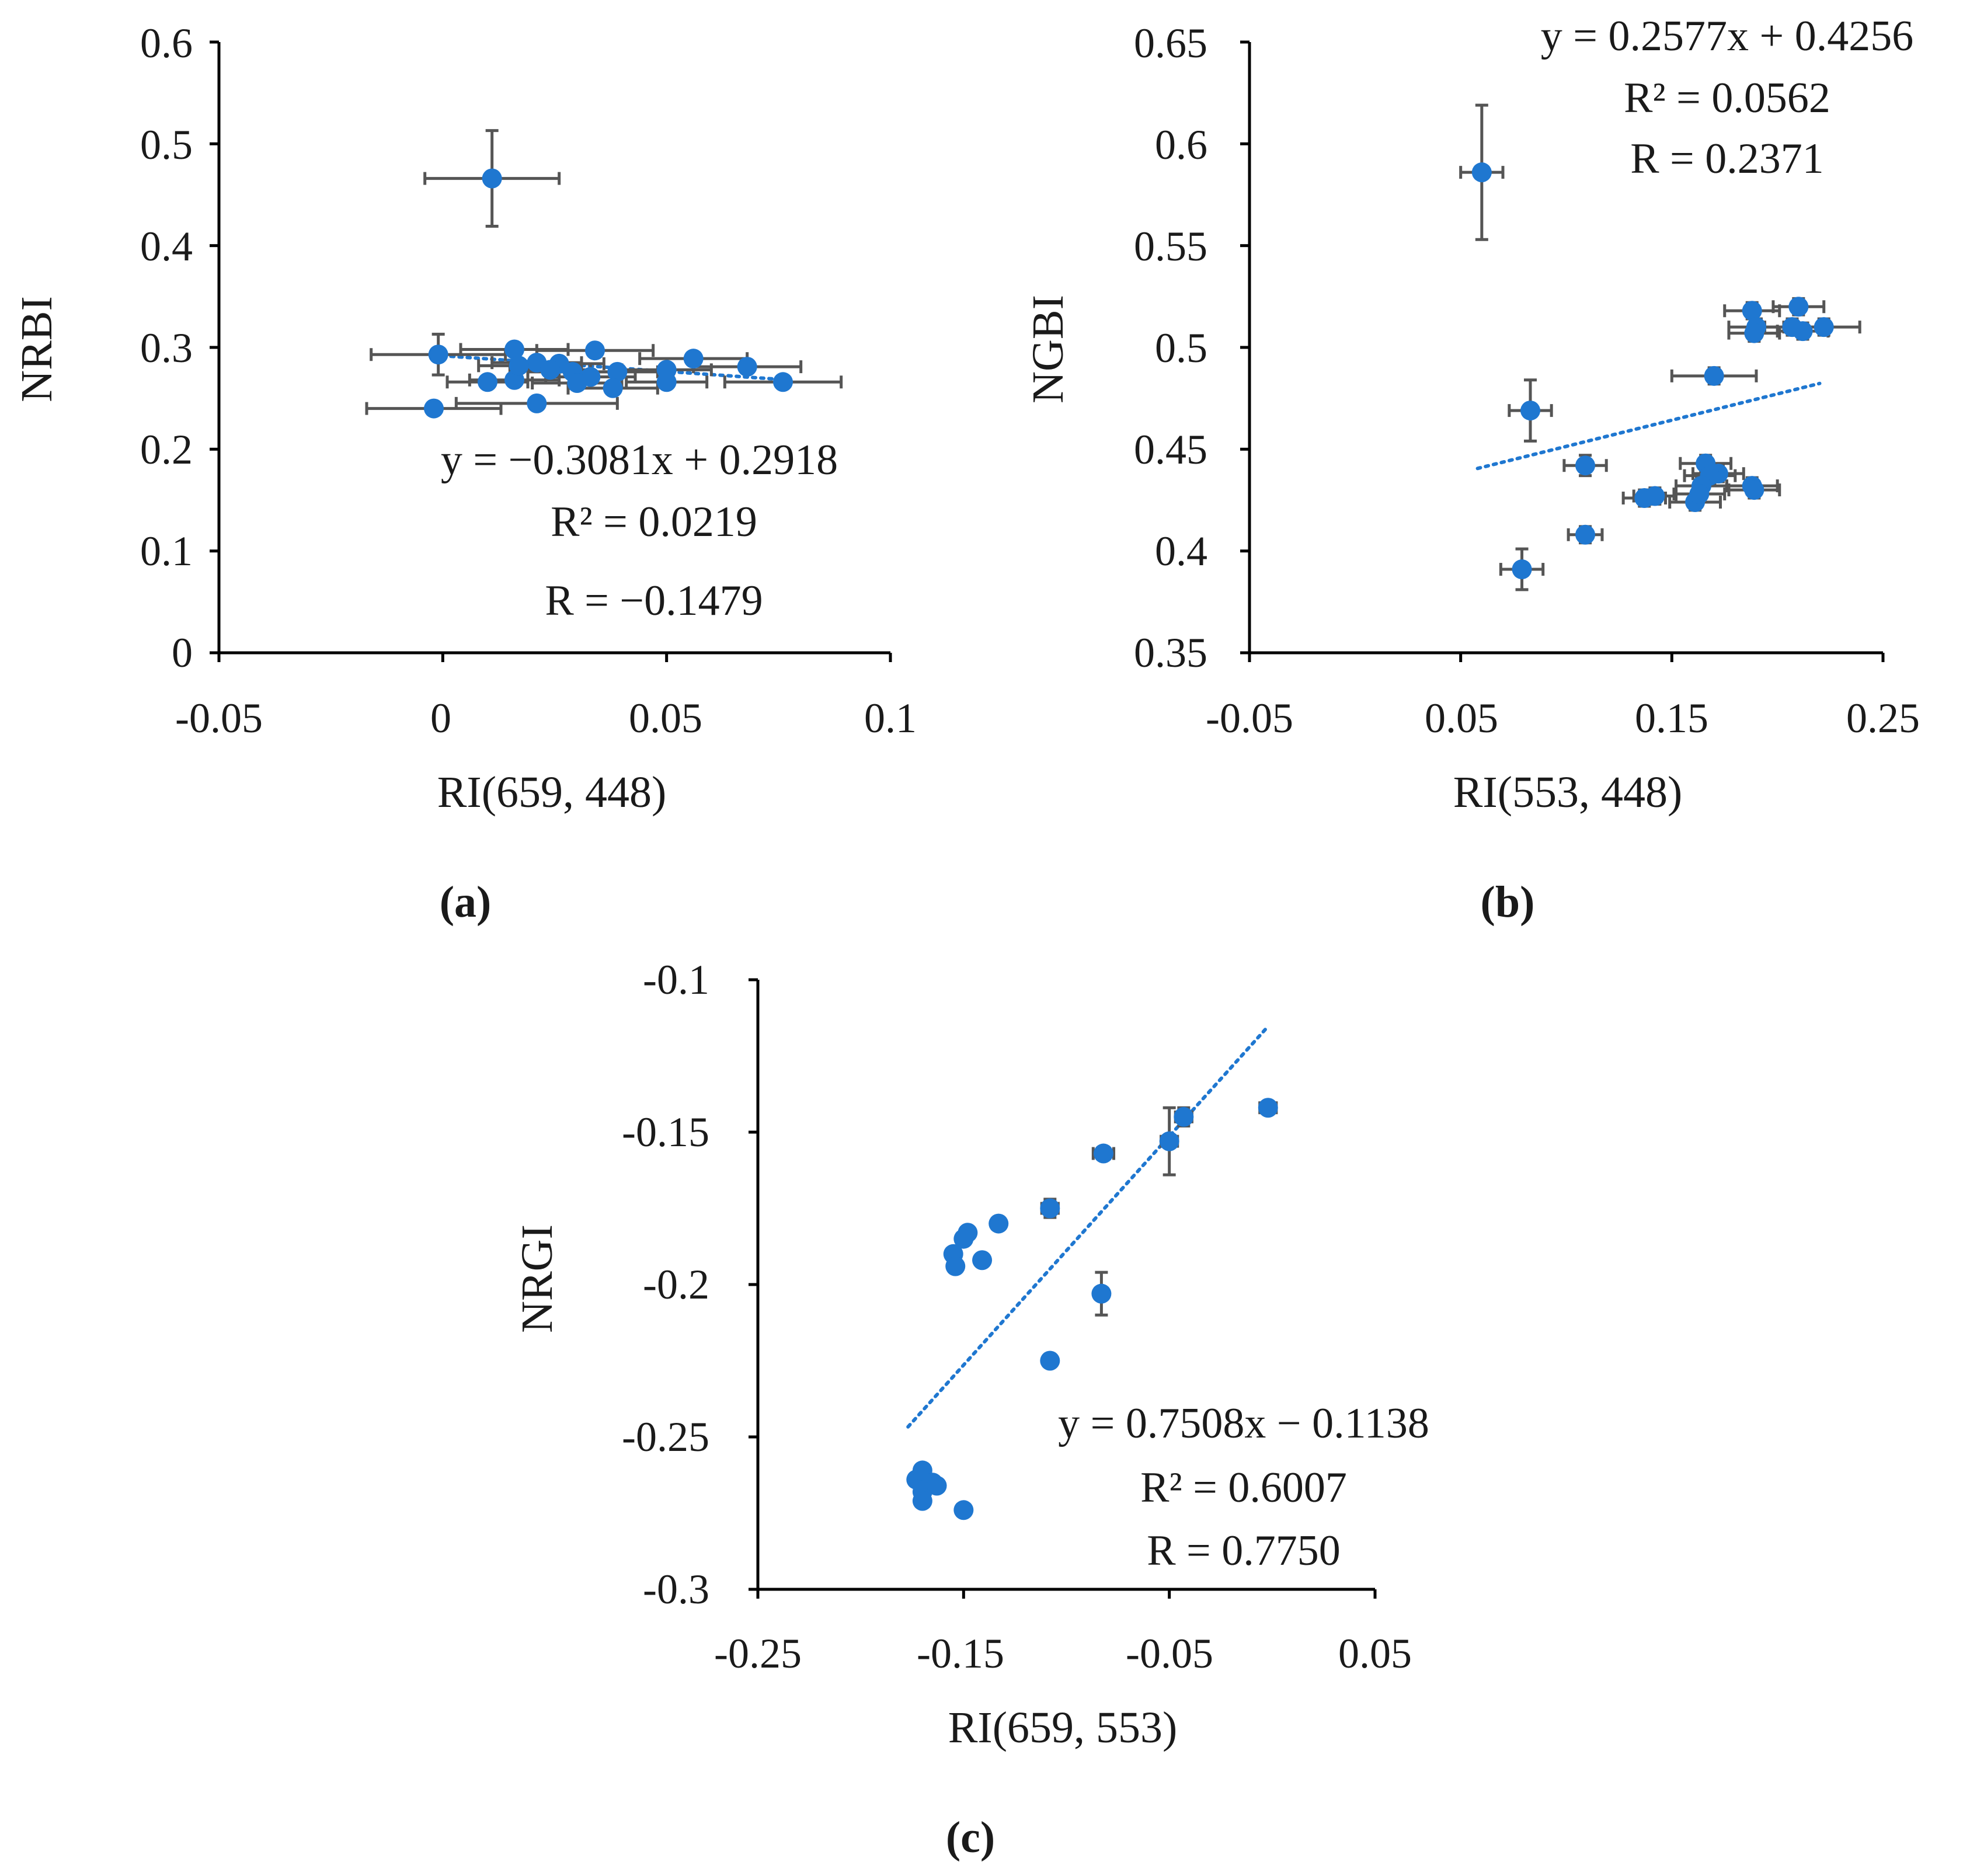  I want to click on y-tick-label: -0.25, so click(665, 1437).